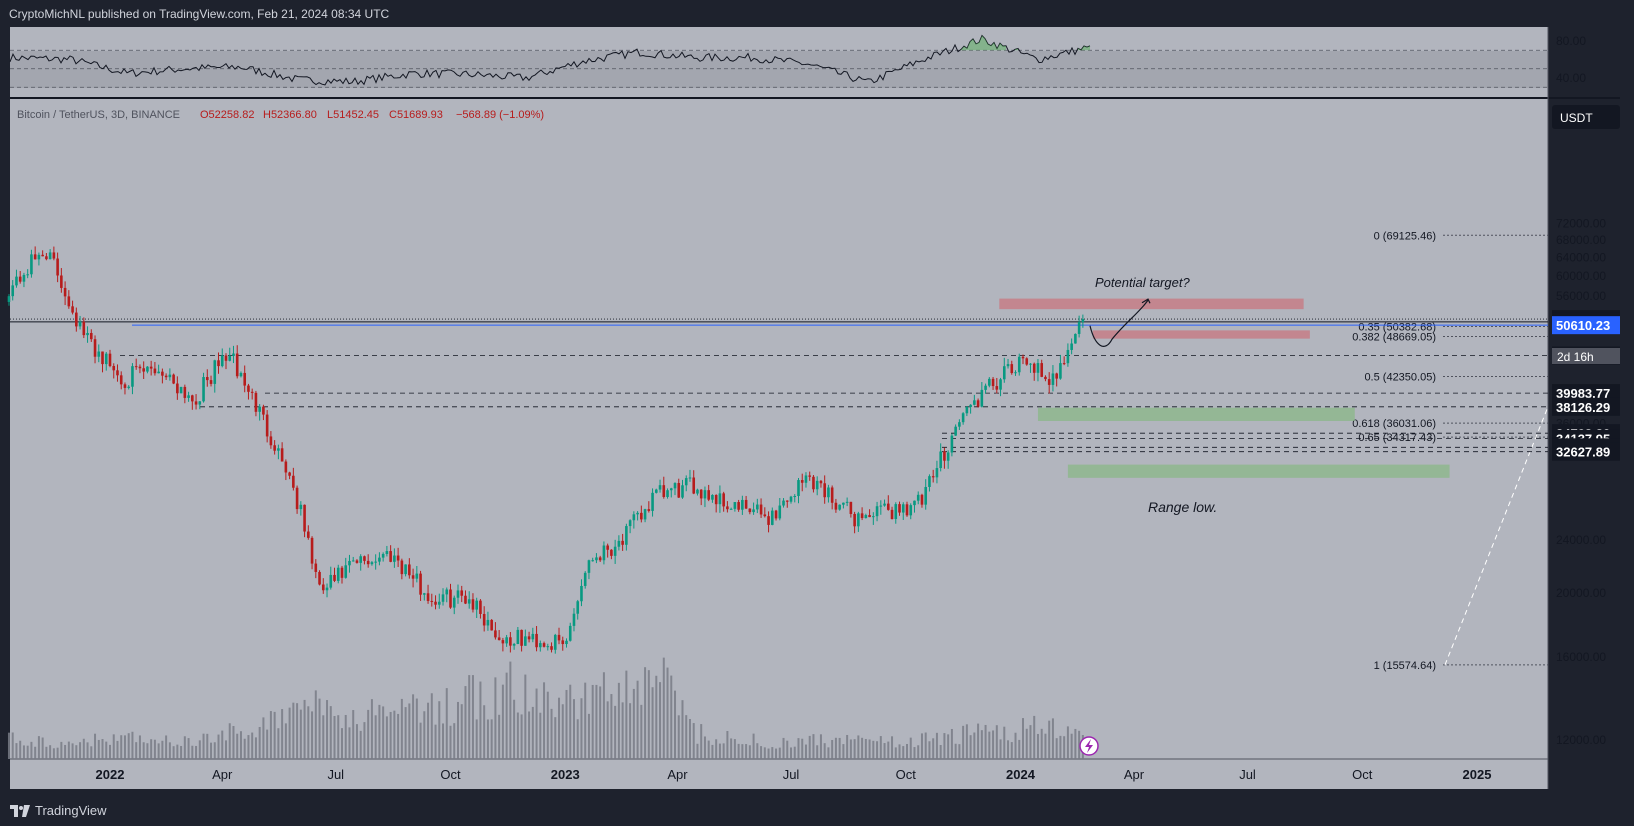 The width and height of the screenshot is (1634, 826). Describe the element at coordinates (1134, 774) in the screenshot. I see `time-tick-label: Apr` at that location.